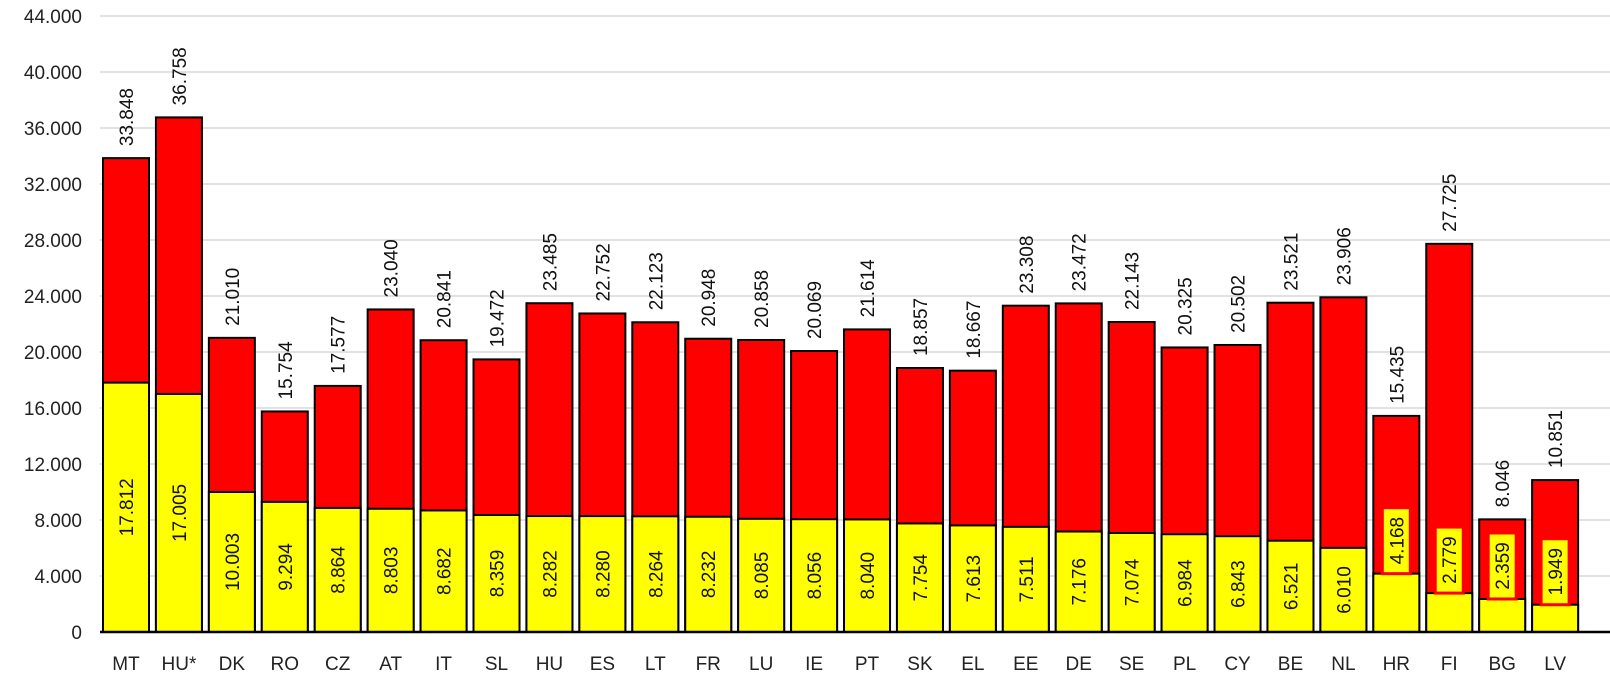  Describe the element at coordinates (1450, 203) in the screenshot. I see `total-data-label: 27.725` at that location.